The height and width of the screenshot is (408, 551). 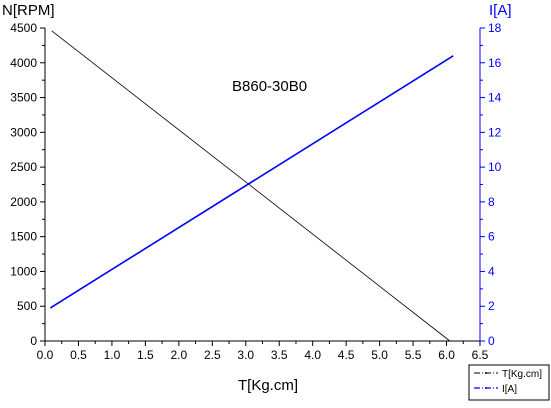 I want to click on y-left-tick-label: 4000, so click(x=23, y=63).